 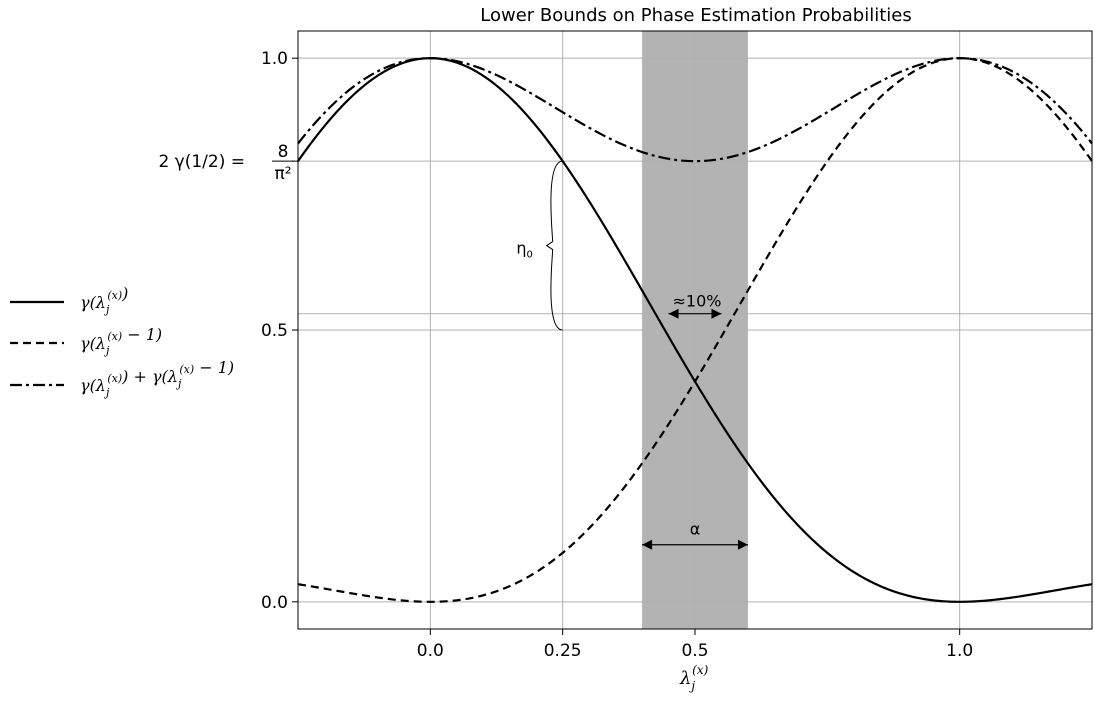 What do you see at coordinates (524, 250) in the screenshot?
I see `eta-label: η0` at bounding box center [524, 250].